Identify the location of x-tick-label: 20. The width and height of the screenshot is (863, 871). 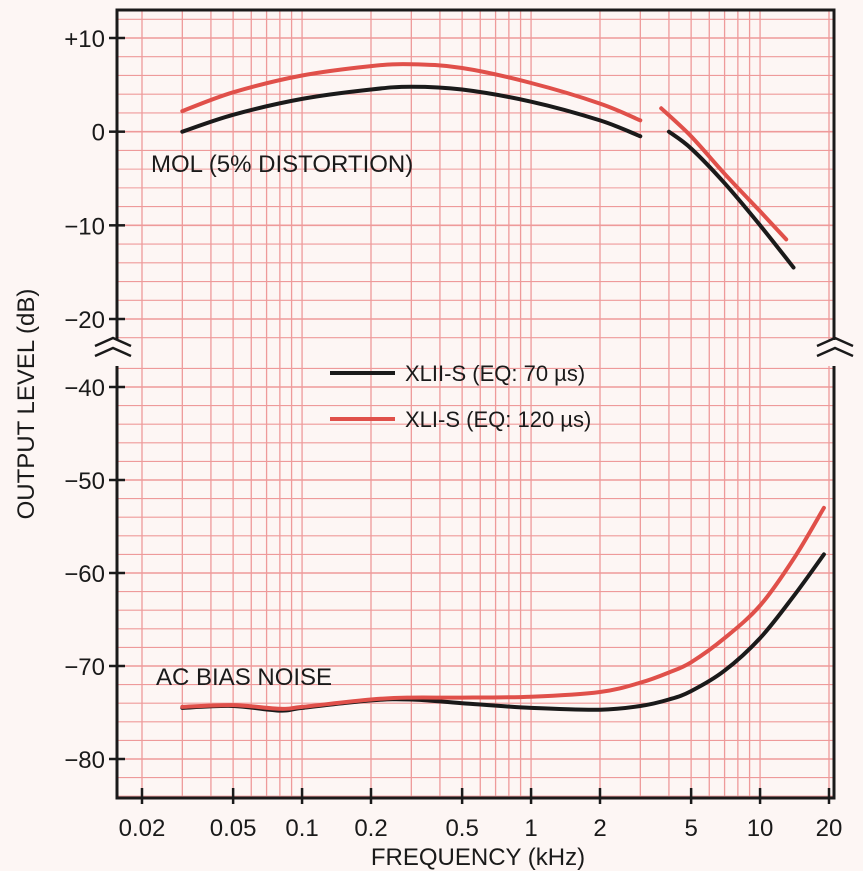
(829, 828).